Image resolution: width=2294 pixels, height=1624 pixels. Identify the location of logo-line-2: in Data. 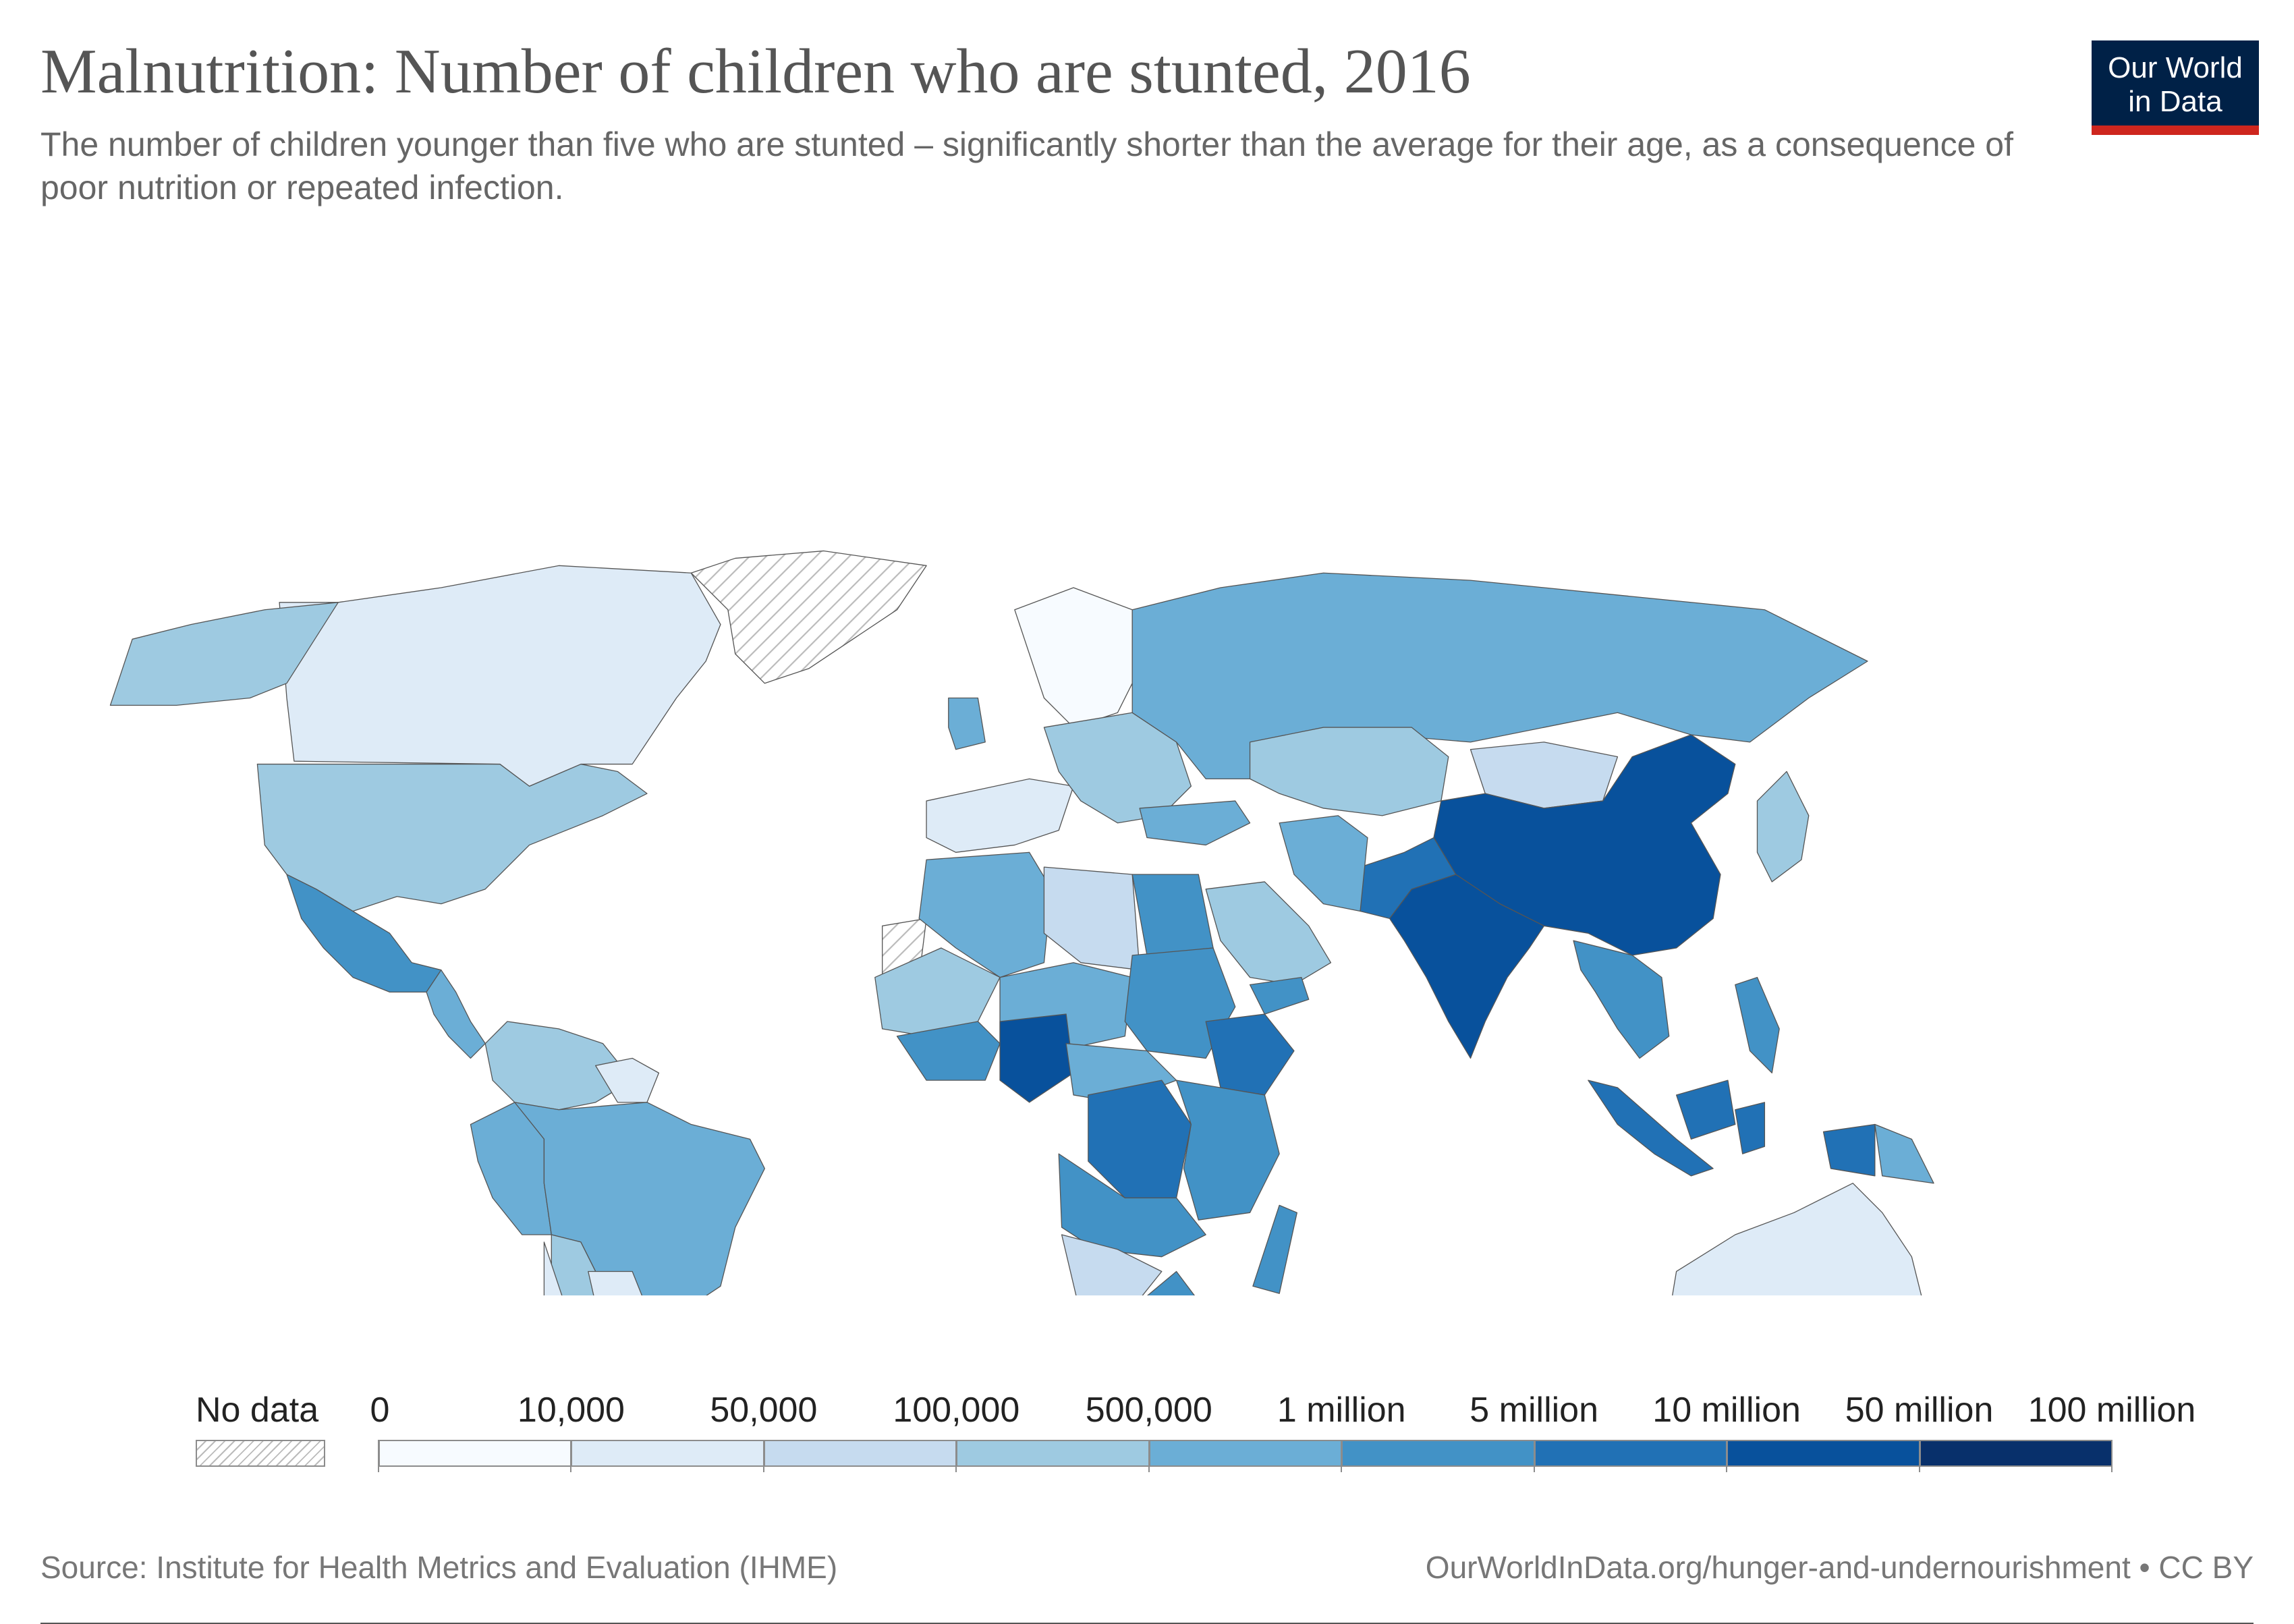
(2175, 101).